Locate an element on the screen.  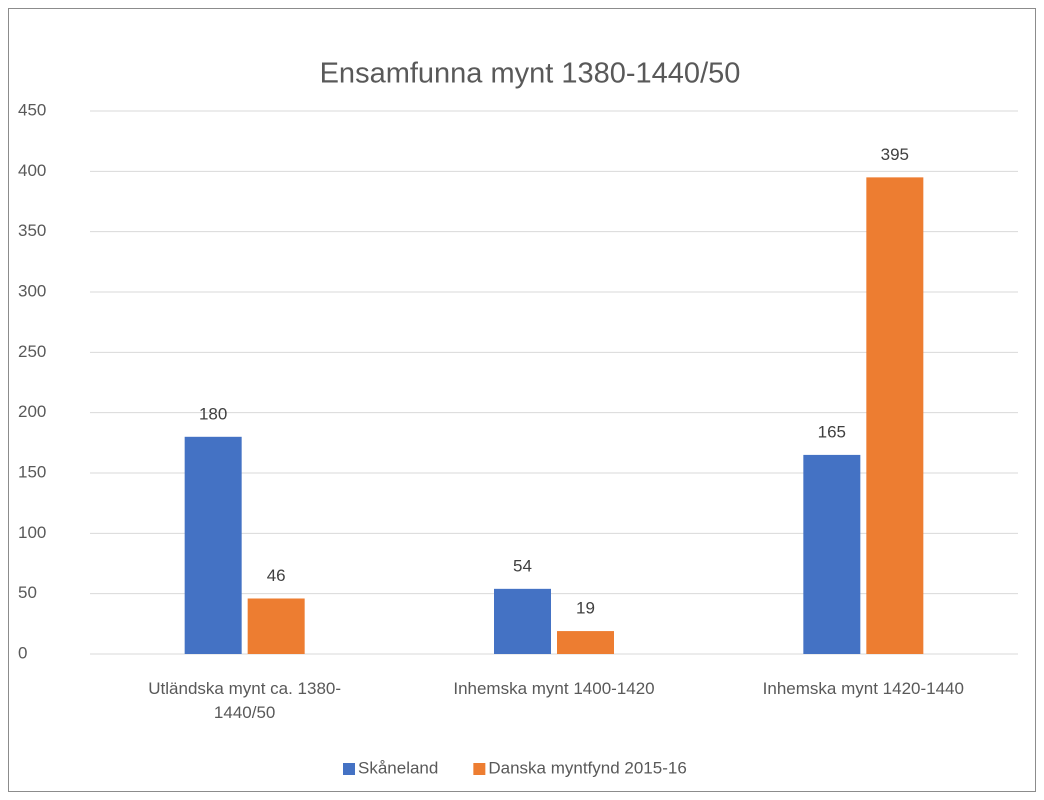
y-tick-label: 350 is located at coordinates (32, 230).